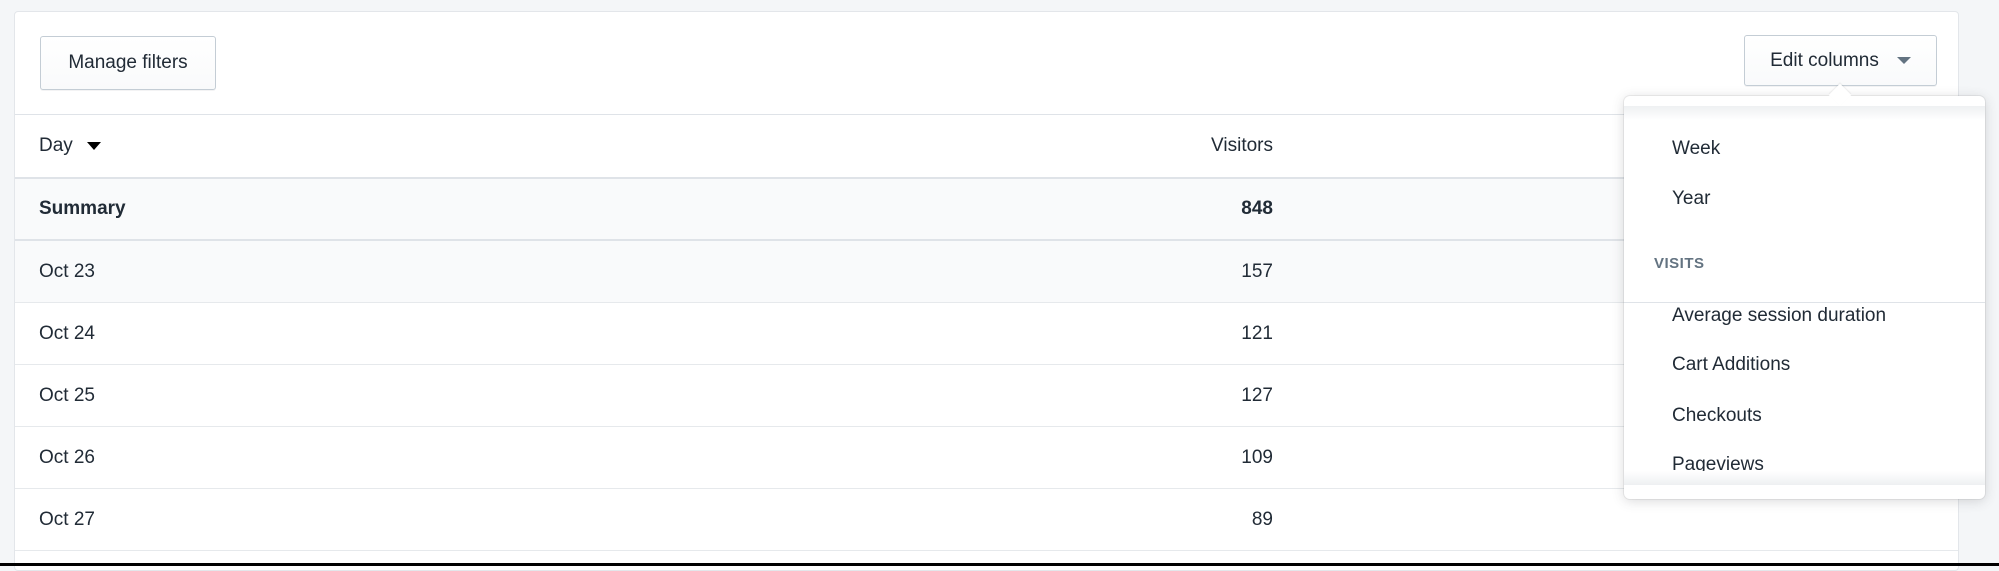 This screenshot has height=571, width=1999. I want to click on manage-filters-button: Manage filters, so click(128, 63).